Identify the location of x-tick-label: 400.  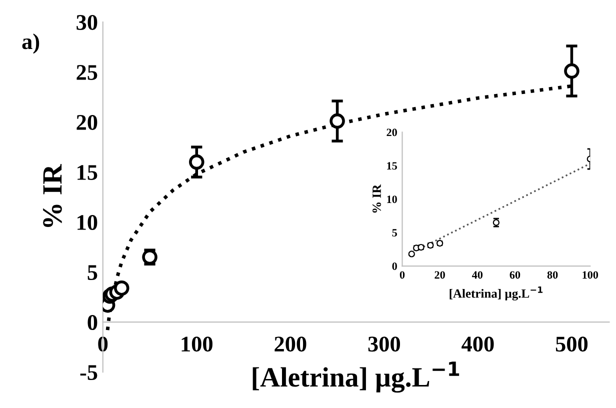
(478, 344).